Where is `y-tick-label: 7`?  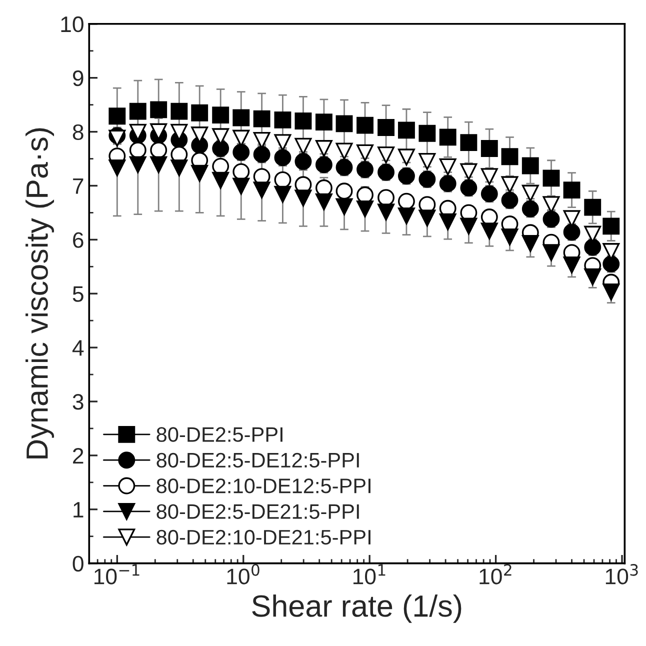
y-tick-label: 7 is located at coordinates (78, 186).